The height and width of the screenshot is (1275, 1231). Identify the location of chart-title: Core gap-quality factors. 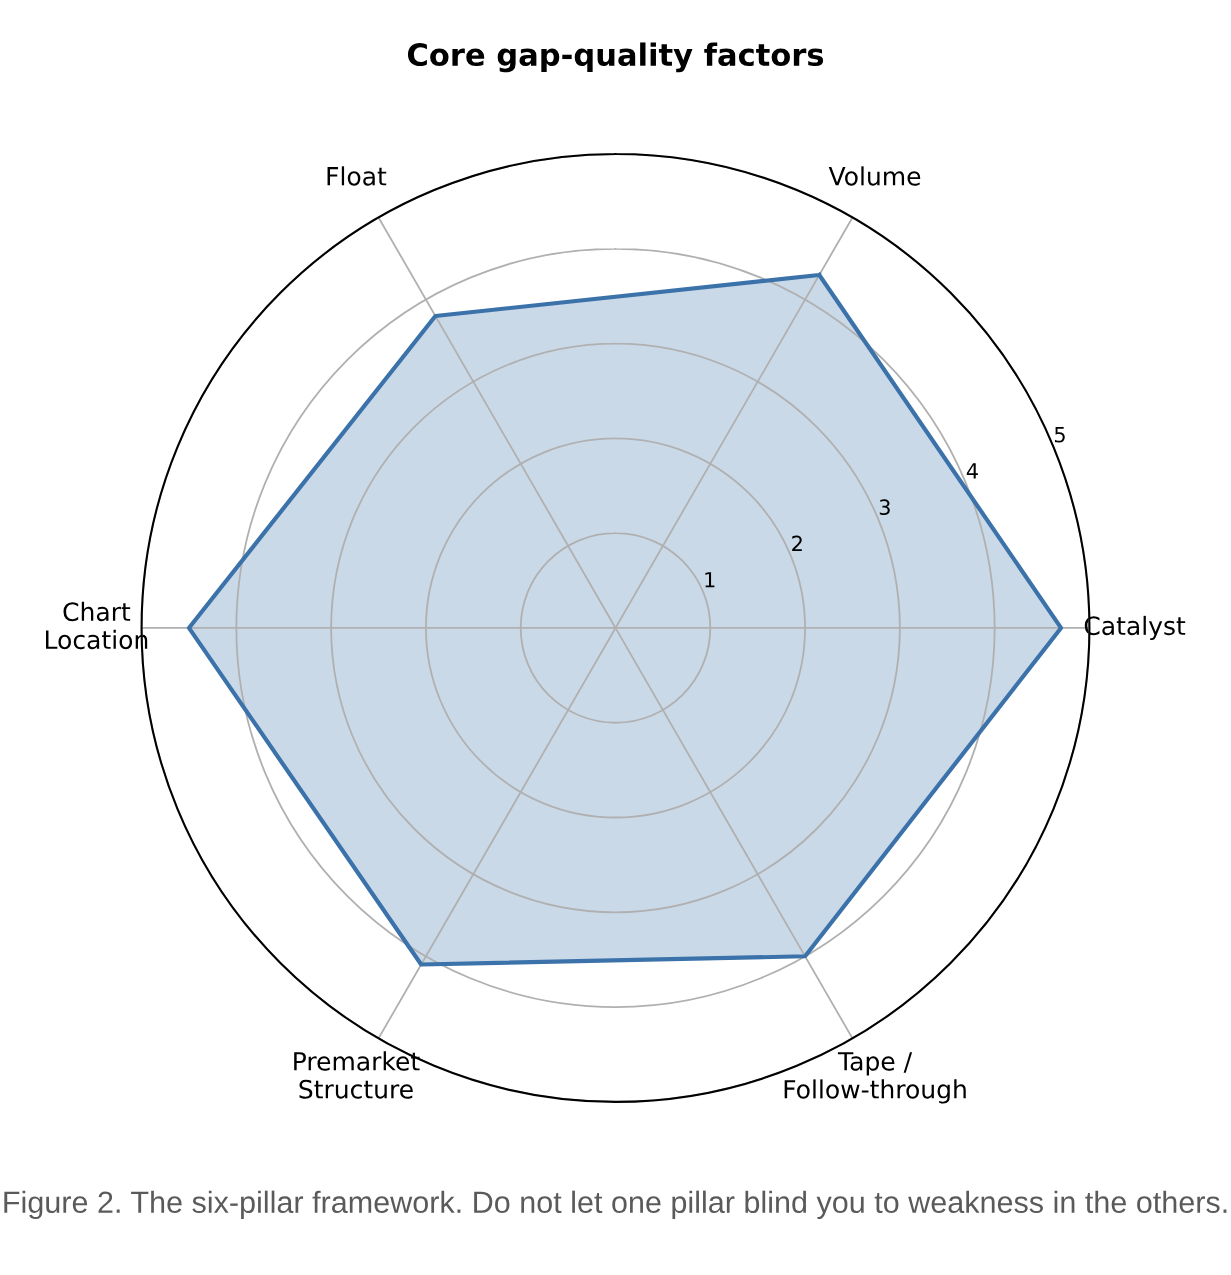
(615, 57).